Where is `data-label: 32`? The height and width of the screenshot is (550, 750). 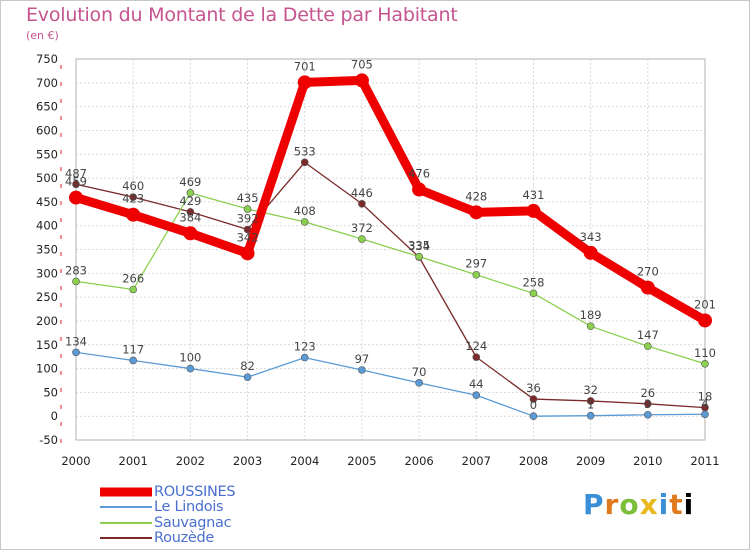 data-label: 32 is located at coordinates (590, 390).